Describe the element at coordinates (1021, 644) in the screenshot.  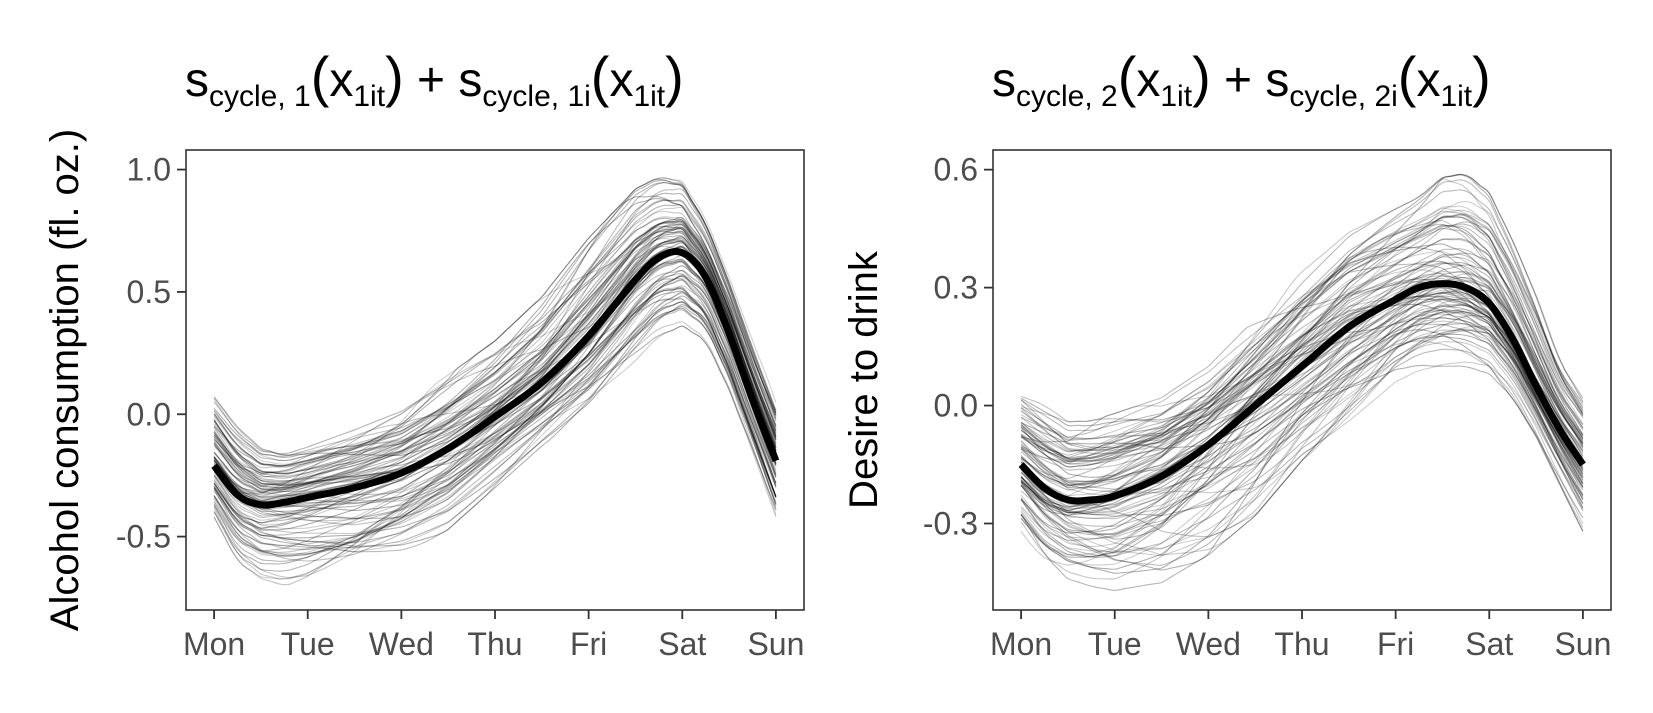
I see `x-tick-label: Mon` at that location.